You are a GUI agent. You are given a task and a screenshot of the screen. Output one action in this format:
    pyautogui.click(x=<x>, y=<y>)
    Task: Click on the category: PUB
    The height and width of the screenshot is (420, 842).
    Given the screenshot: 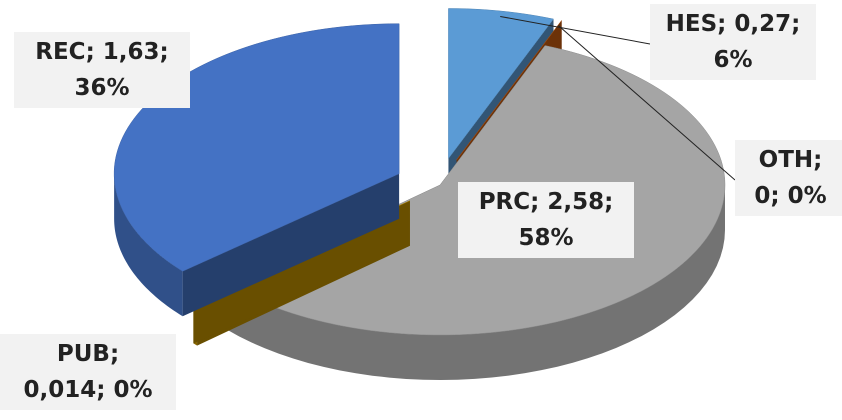 What is the action you would take?
    pyautogui.click(x=83, y=354)
    